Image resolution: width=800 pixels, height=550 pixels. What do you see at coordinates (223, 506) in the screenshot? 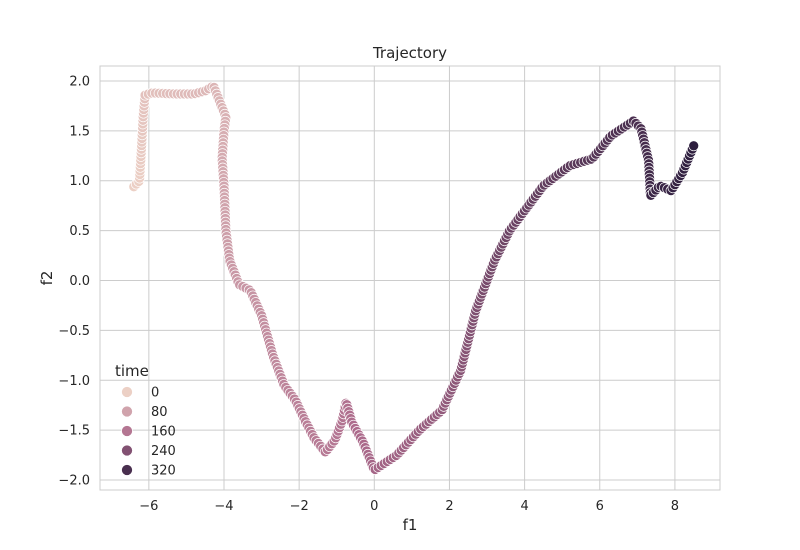
I see `x-tick-label: −4` at bounding box center [223, 506].